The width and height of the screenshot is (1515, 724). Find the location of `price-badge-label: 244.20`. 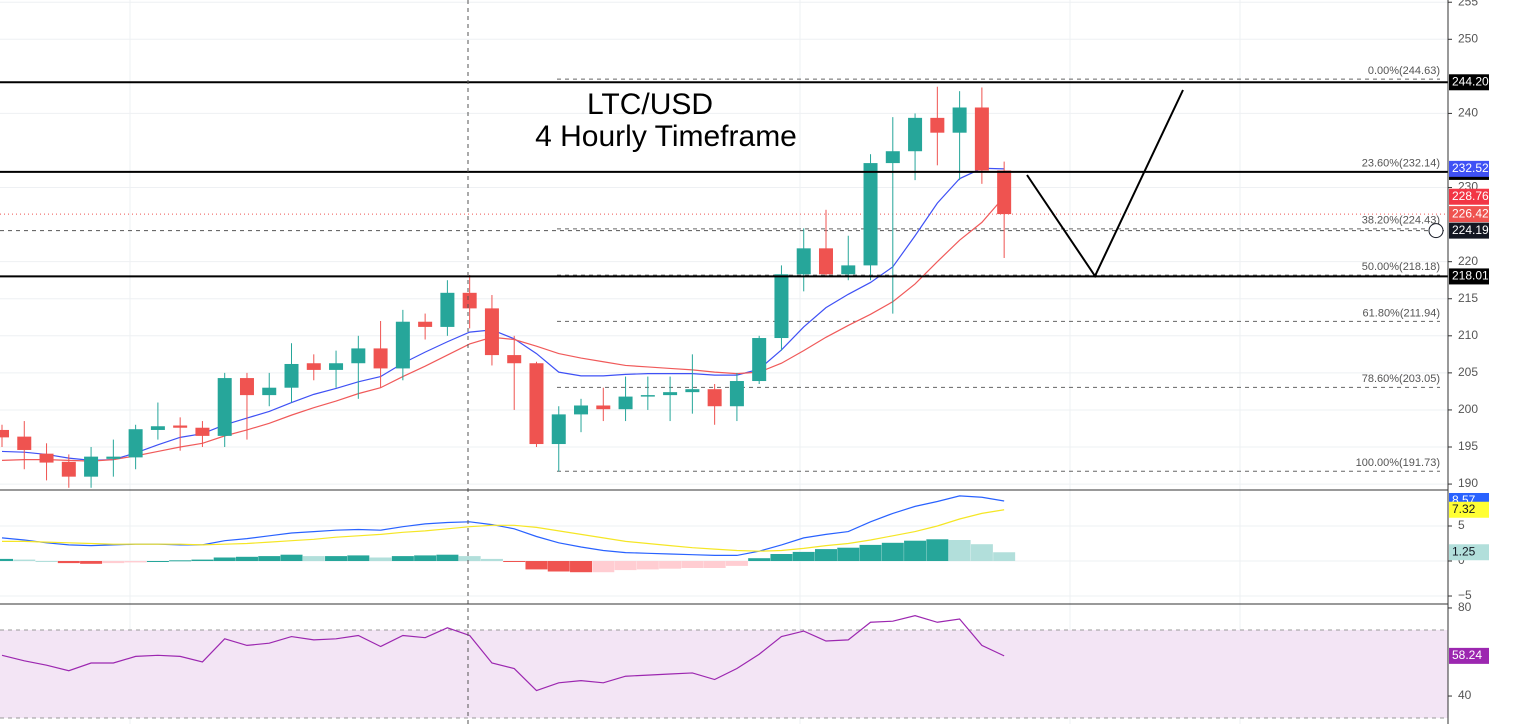

price-badge-label: 244.20 is located at coordinates (1470, 81).